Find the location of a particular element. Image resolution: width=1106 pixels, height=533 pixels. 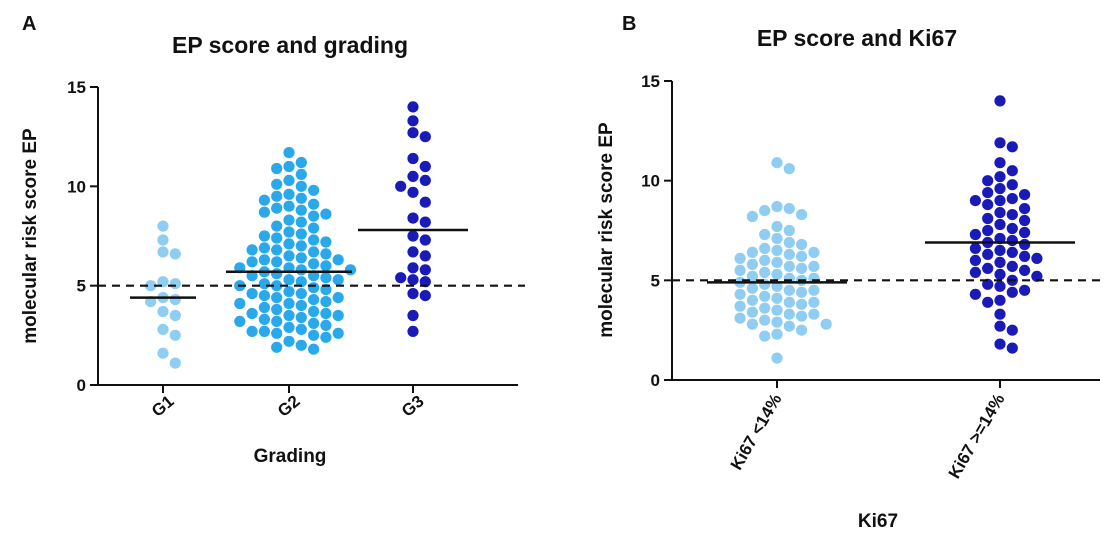

panel-a-medians is located at coordinates (299, 263).